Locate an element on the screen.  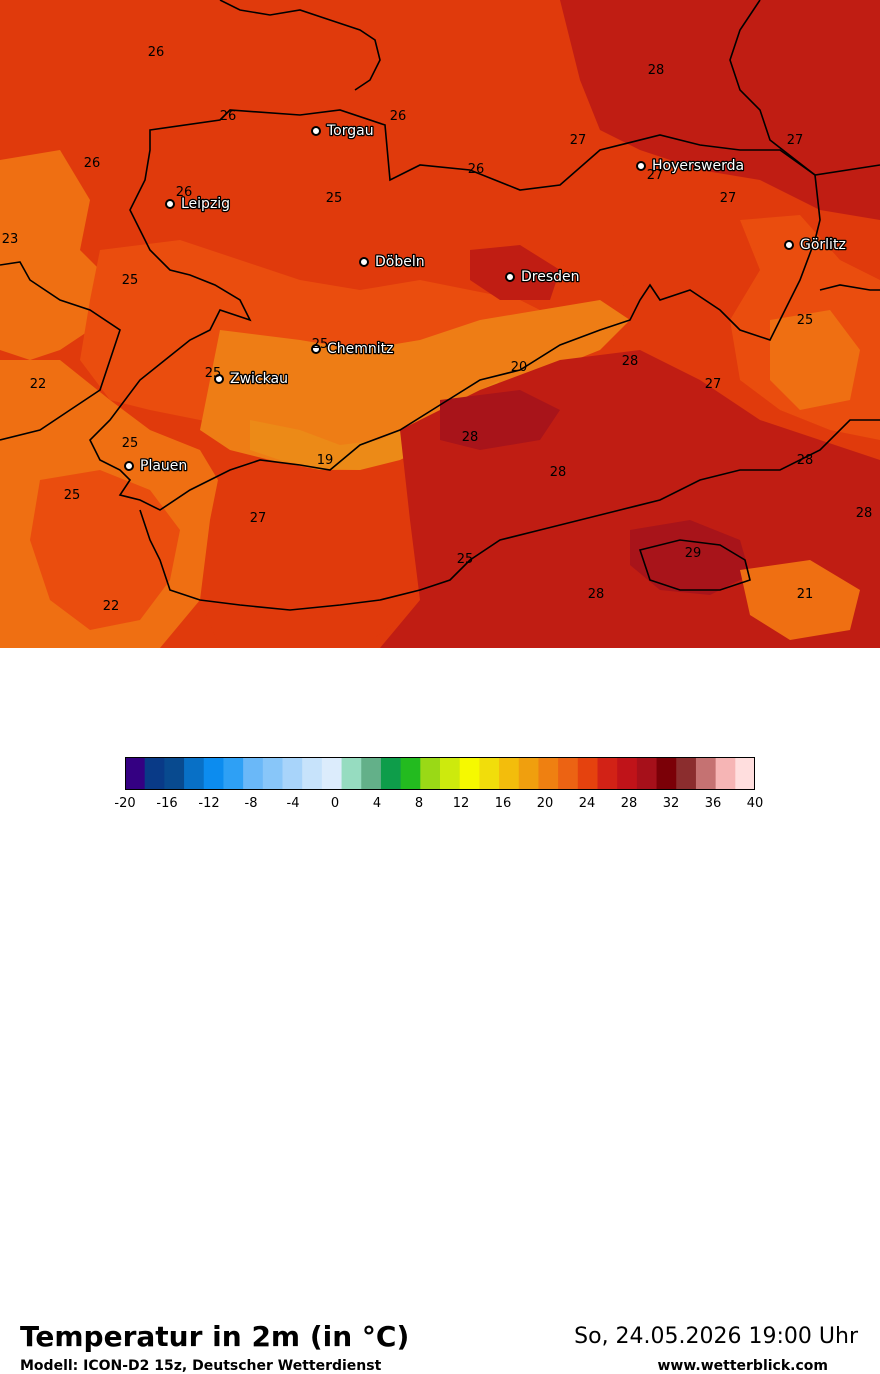
website-link: www.wetterblick.com is located at coordinates (743, 1366).